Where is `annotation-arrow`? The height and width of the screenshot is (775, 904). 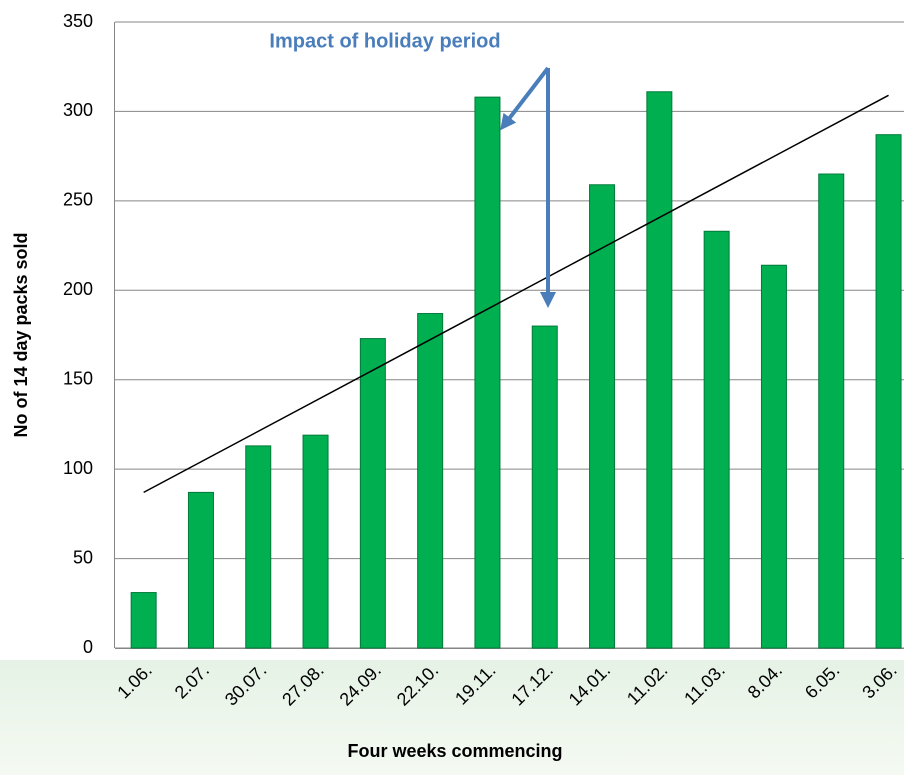 annotation-arrow is located at coordinates (525, 98).